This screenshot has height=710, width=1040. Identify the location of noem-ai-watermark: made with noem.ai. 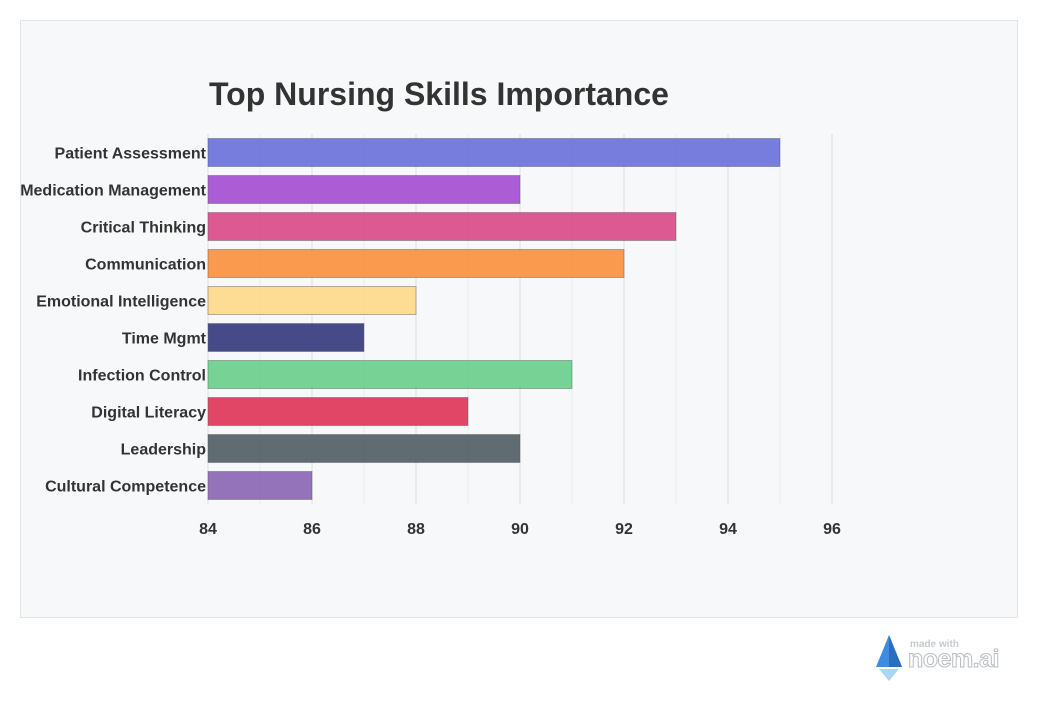
(949, 658).